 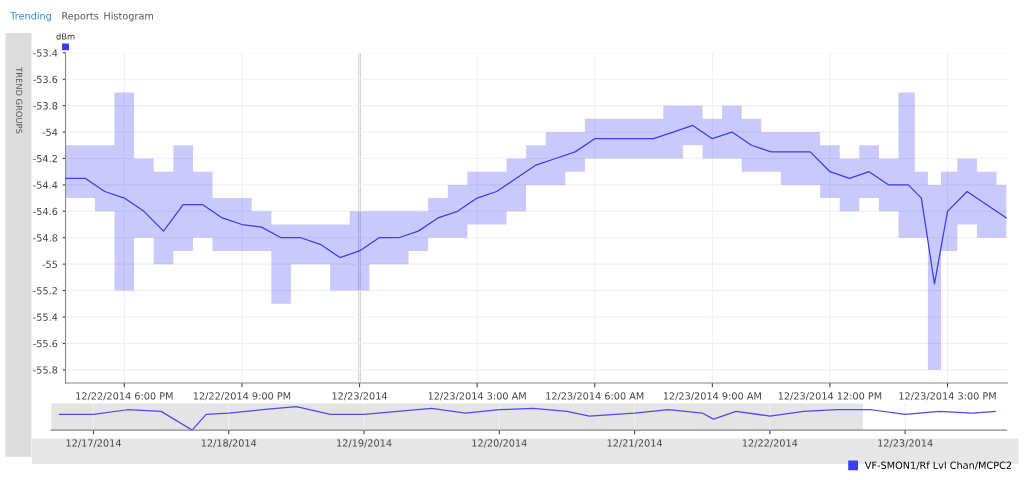 I want to click on x-tick-label: 12/23/2014 3:00 AM, so click(x=477, y=396).